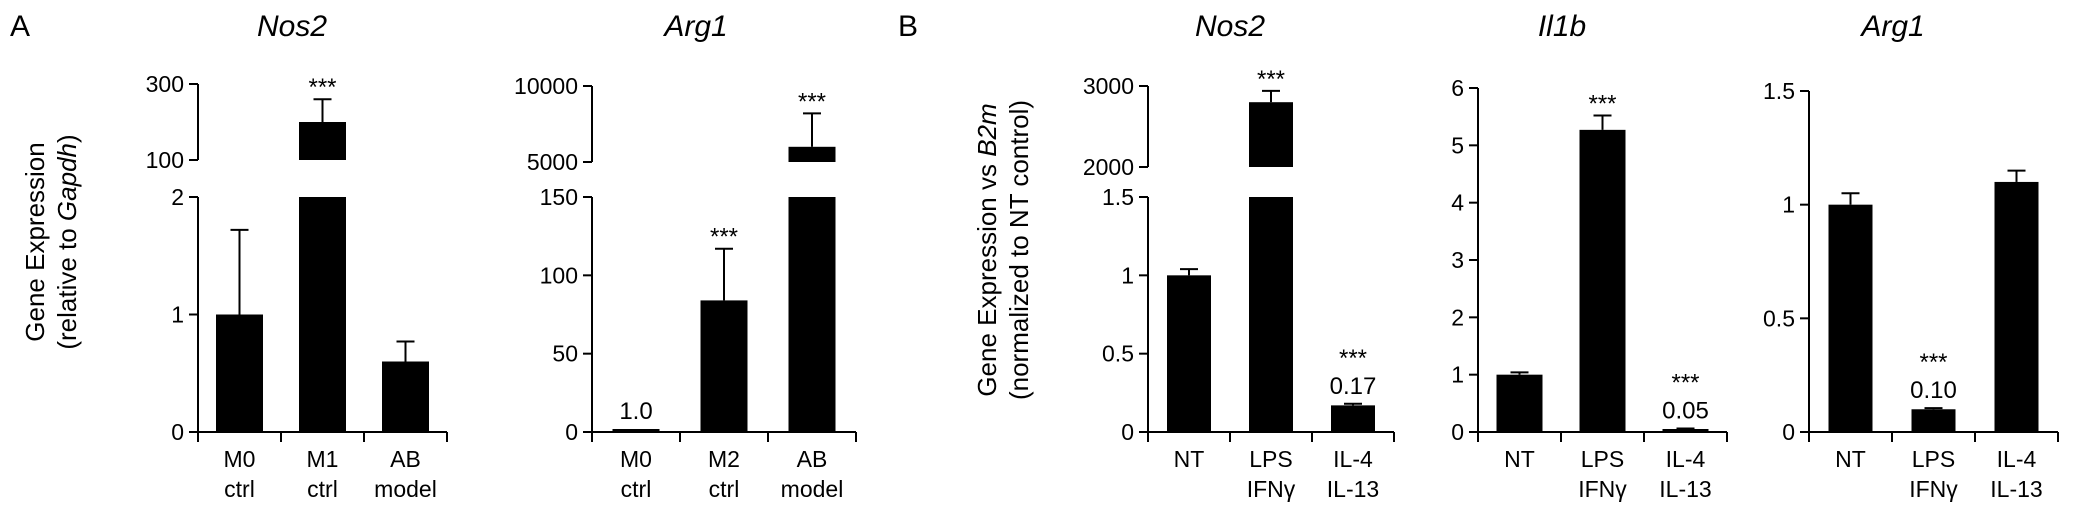 The height and width of the screenshot is (531, 2100). Describe the element at coordinates (546, 86) in the screenshot. I see `y-tick-label: 10000` at that location.